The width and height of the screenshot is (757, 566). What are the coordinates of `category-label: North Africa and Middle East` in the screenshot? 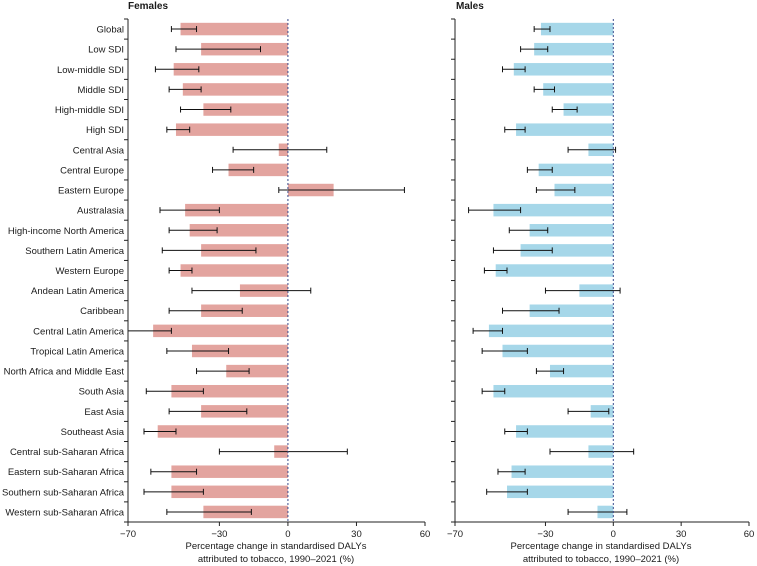 It's located at (64, 372).